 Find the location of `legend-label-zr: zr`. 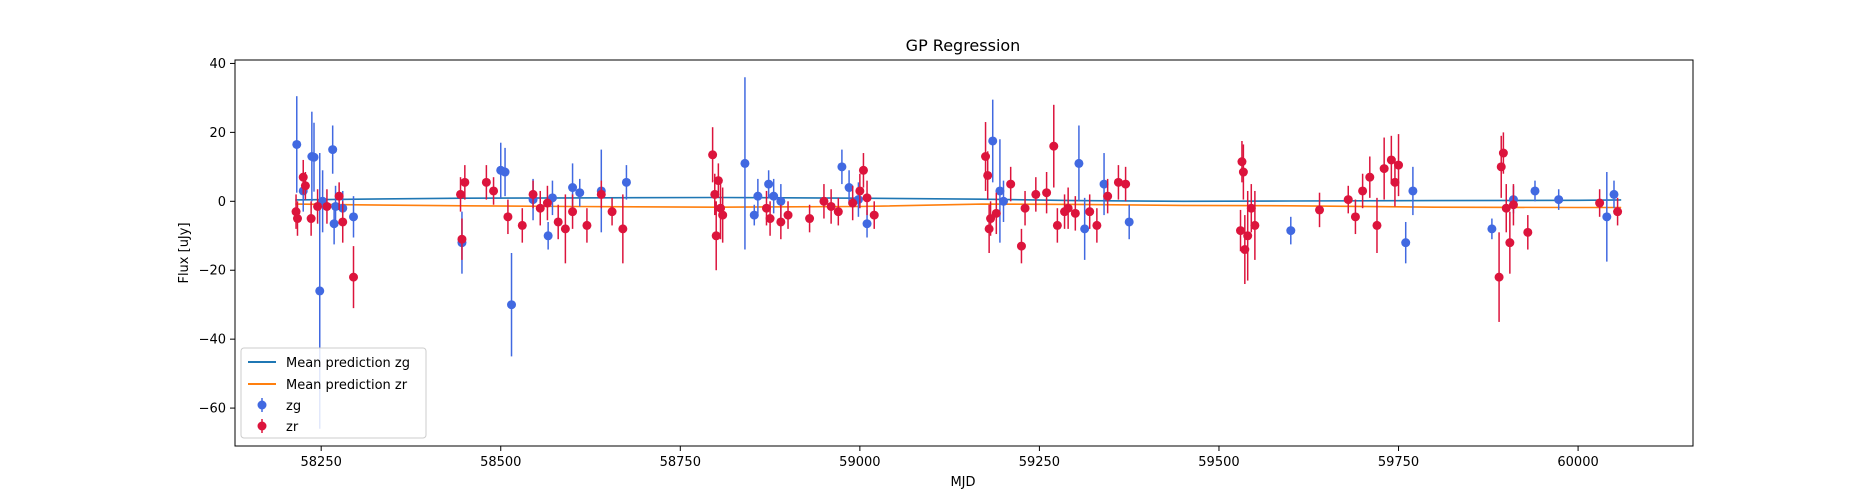

legend-label-zr: zr is located at coordinates (292, 427).